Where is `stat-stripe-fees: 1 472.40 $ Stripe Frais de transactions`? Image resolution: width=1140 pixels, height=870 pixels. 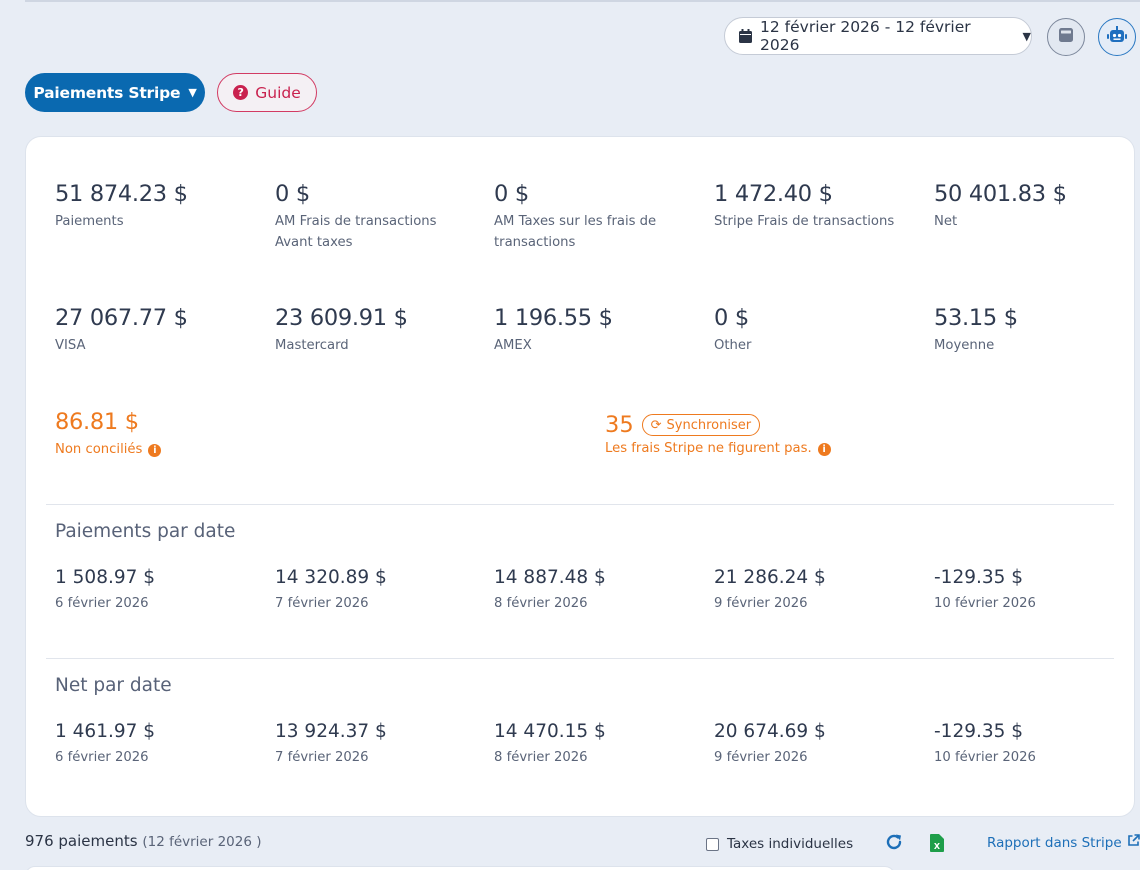 stat-stripe-fees: 1 472.40 $ Stripe Frais de transactions is located at coordinates (819, 206).